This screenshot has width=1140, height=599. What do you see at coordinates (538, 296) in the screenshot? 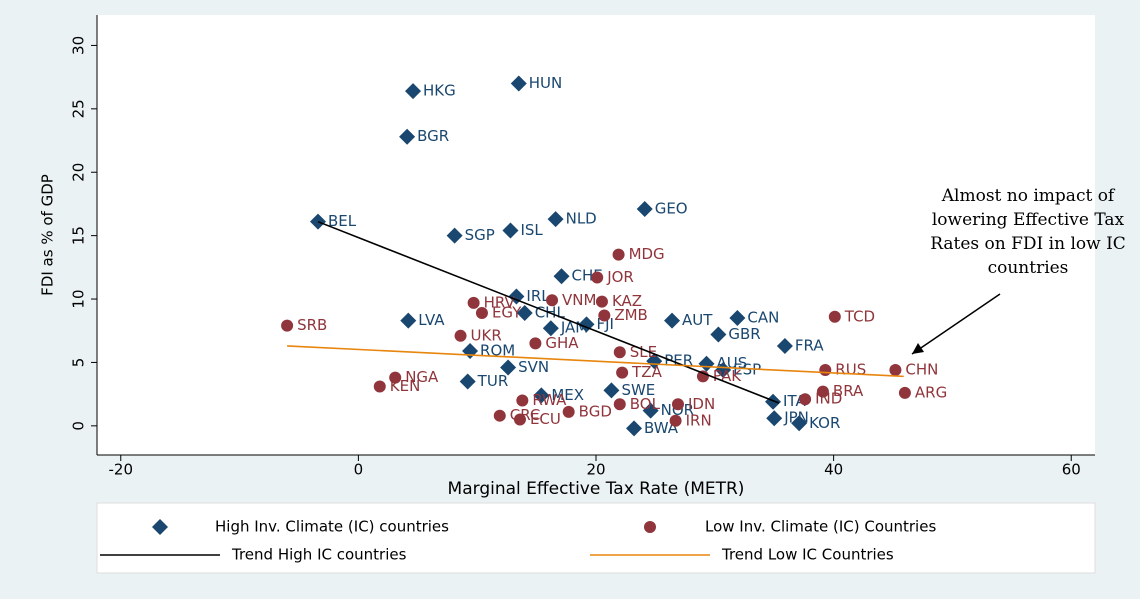
I see `point-label: IRL` at bounding box center [538, 296].